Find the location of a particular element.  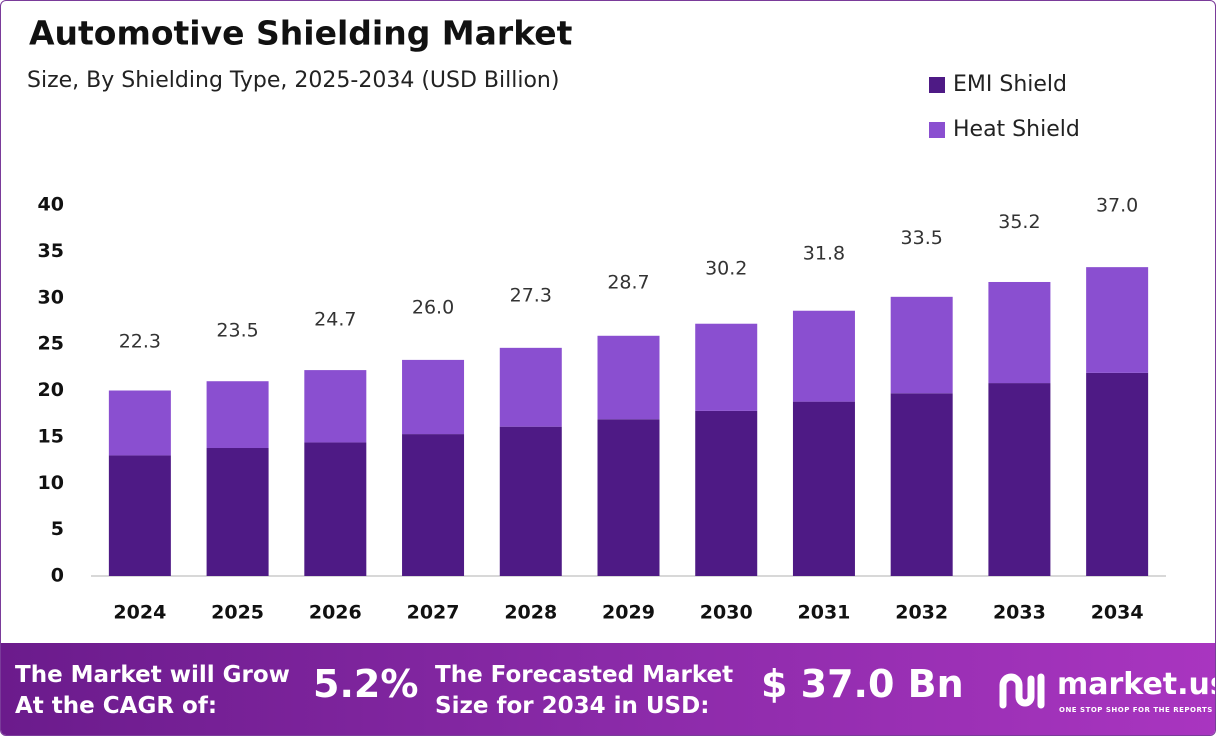

total-label: 28.7 is located at coordinates (628, 282).